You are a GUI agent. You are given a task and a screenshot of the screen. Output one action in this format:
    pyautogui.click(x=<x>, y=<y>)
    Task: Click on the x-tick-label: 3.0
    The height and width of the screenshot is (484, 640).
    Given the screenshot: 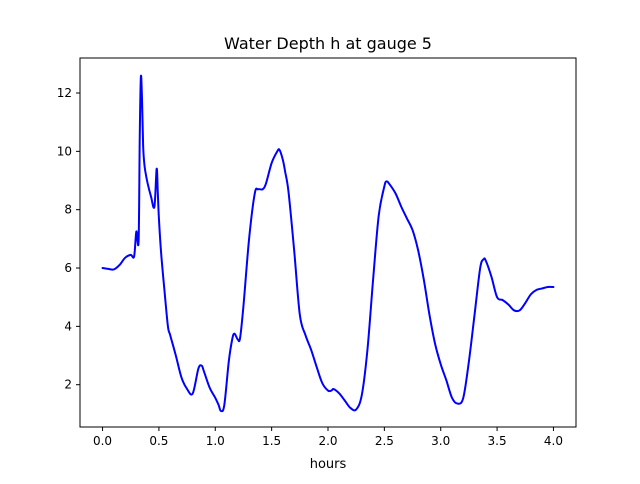 What is the action you would take?
    pyautogui.click(x=440, y=441)
    